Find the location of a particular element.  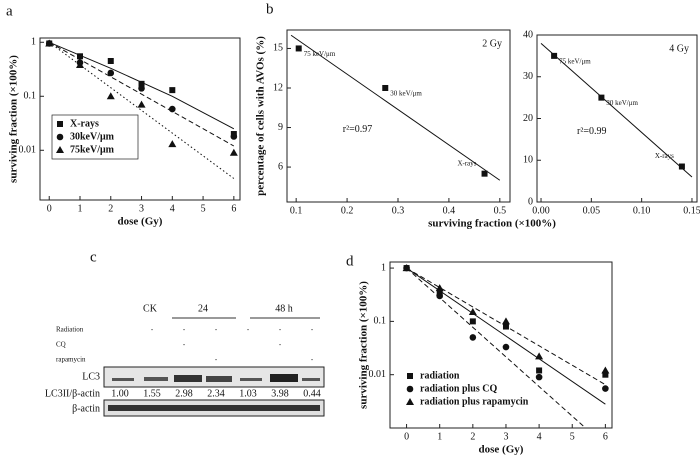

y-tick-label: 20 is located at coordinates (528, 118).